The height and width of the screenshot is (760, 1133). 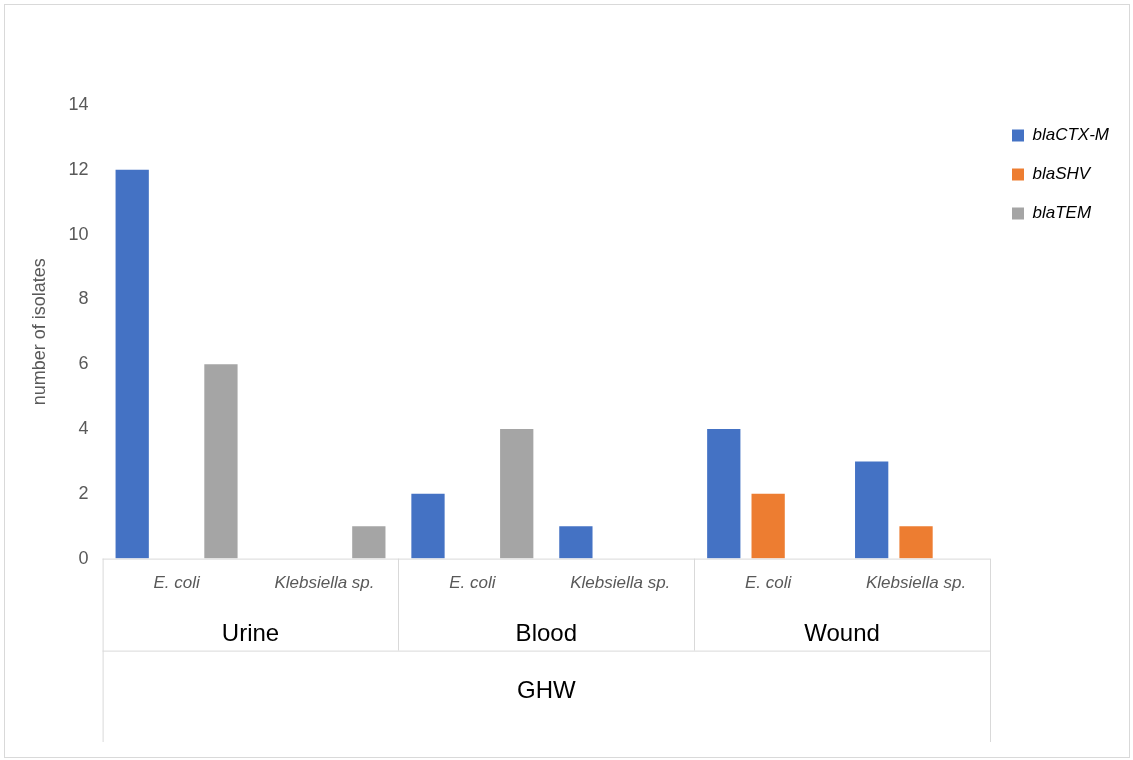 What do you see at coordinates (546, 690) in the screenshot?
I see `x-axis-title: GHW` at bounding box center [546, 690].